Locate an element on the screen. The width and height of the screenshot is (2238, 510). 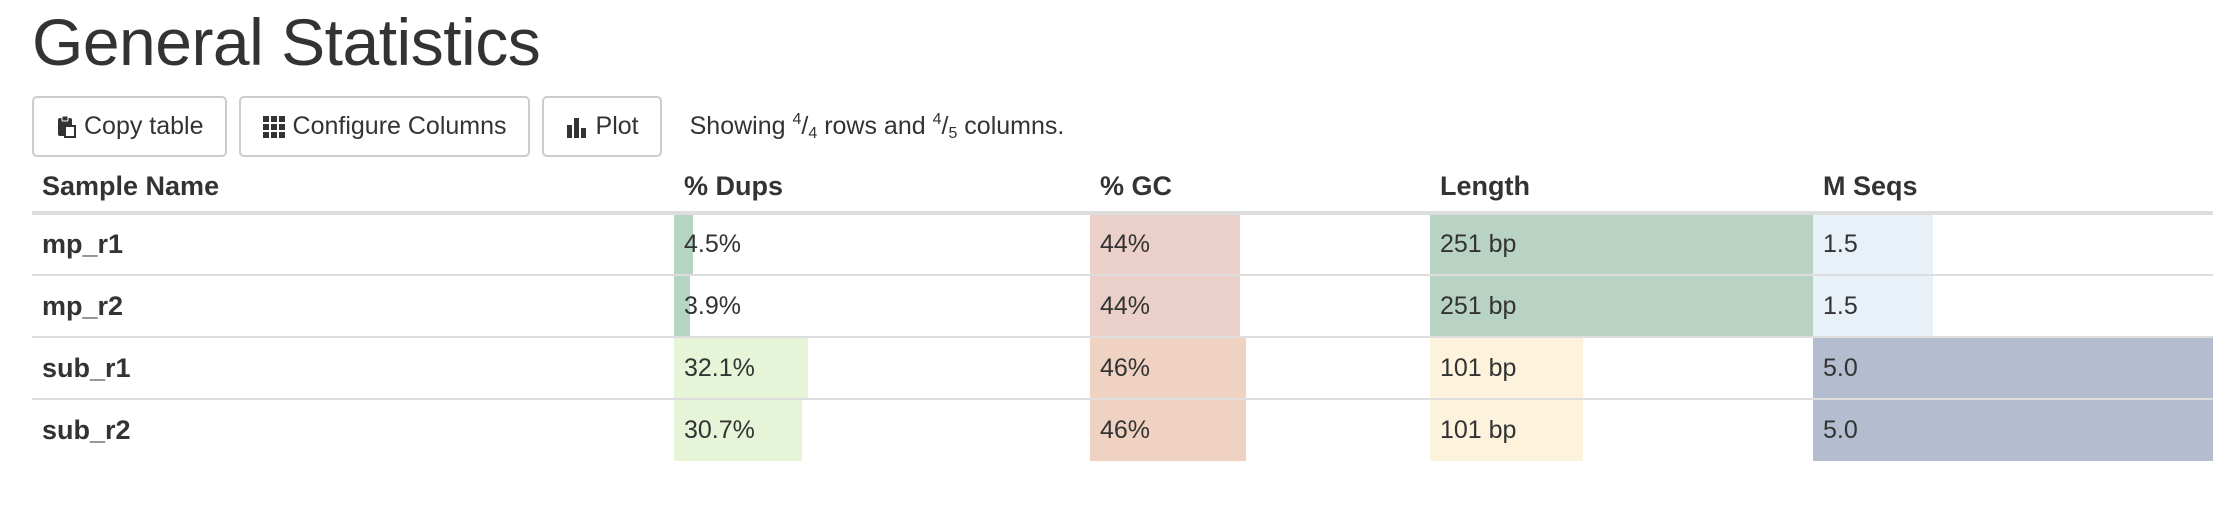
clipboard-icon is located at coordinates (66, 127).